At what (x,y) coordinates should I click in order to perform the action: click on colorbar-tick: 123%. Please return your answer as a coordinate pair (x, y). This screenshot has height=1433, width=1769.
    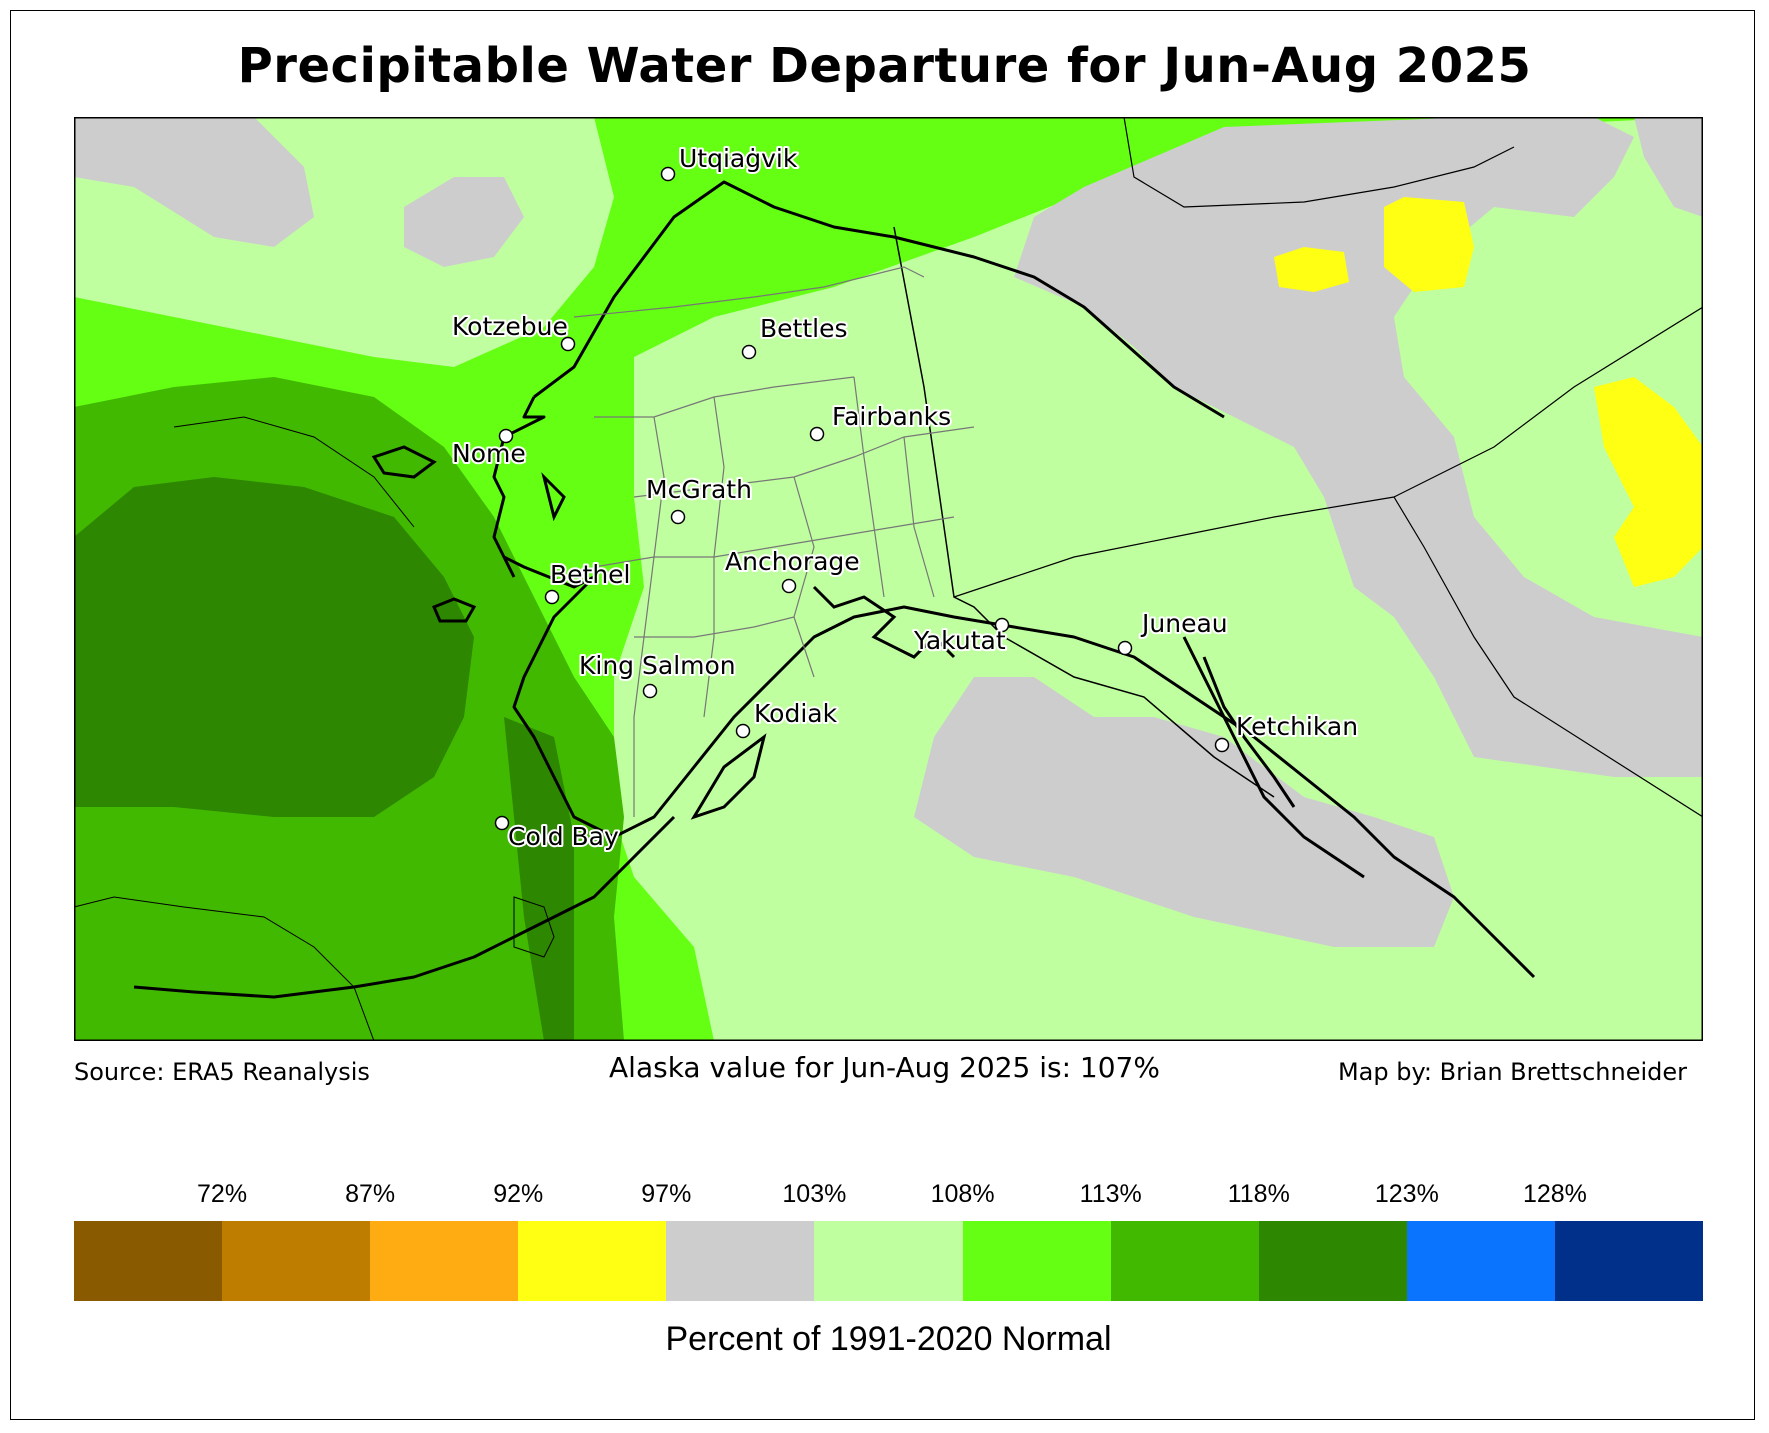
    Looking at the image, I should click on (1406, 1194).